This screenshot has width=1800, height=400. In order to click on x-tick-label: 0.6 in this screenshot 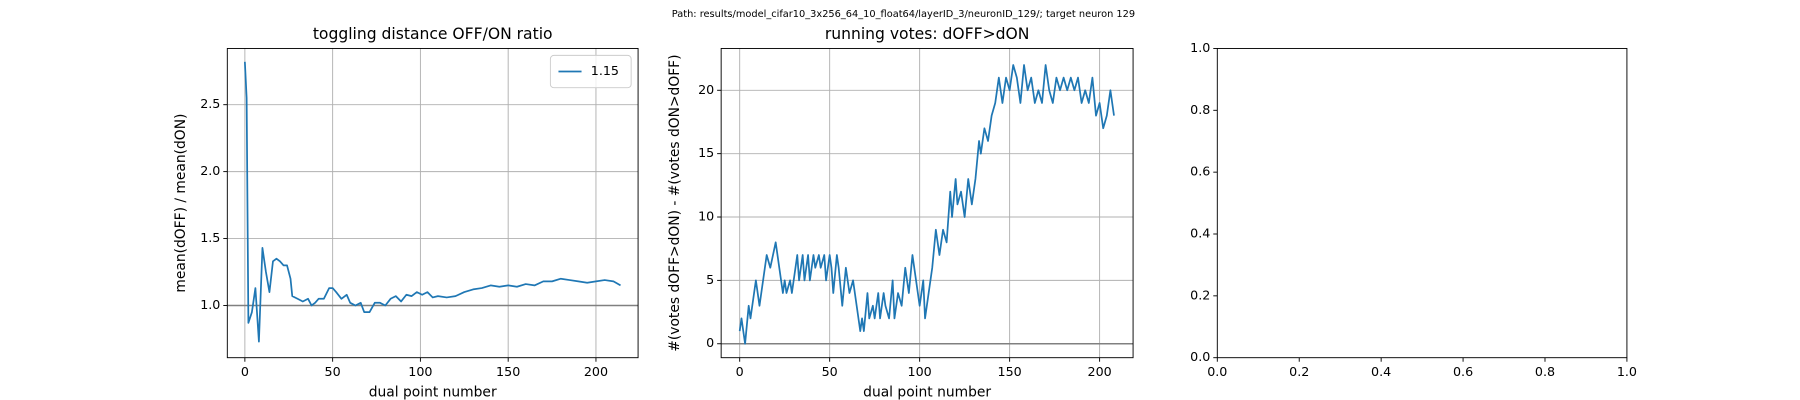, I will do `click(1463, 371)`.